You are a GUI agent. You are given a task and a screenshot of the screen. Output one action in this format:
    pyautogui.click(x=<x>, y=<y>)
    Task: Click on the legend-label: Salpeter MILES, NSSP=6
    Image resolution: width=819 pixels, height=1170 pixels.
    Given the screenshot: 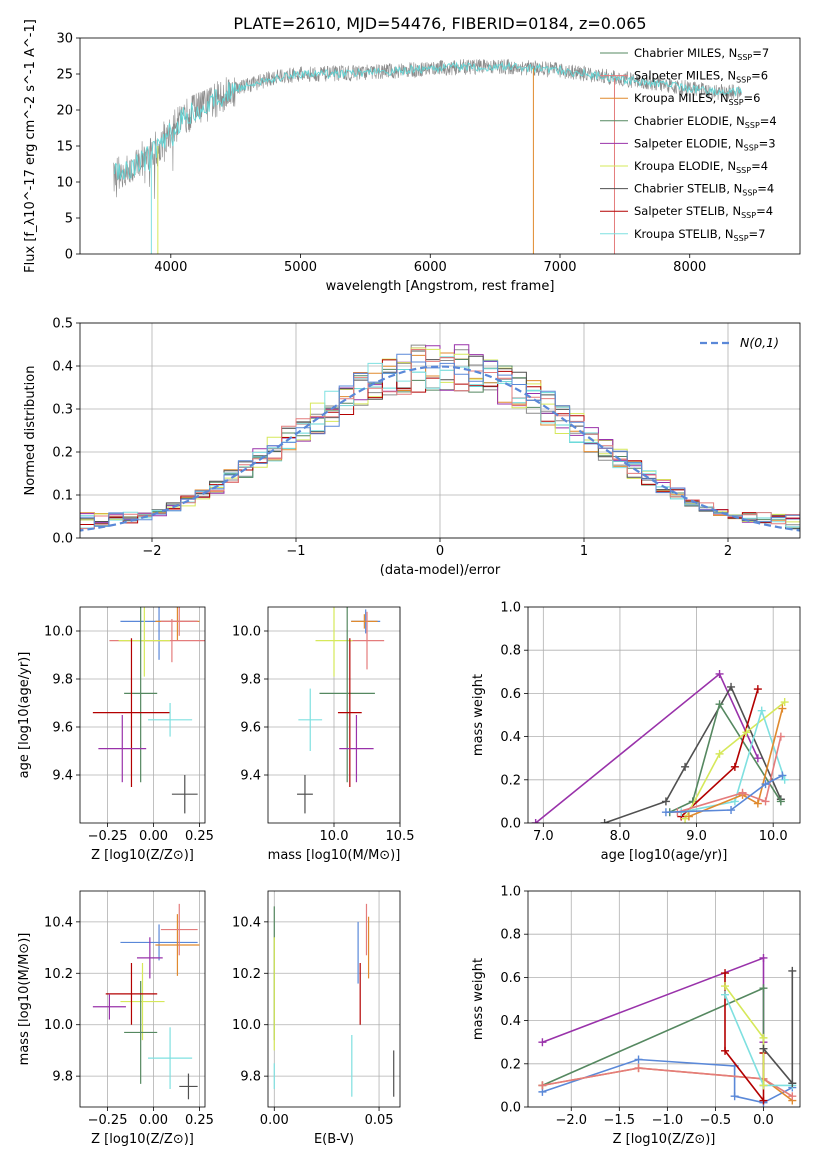 What is the action you would take?
    pyautogui.click(x=701, y=77)
    